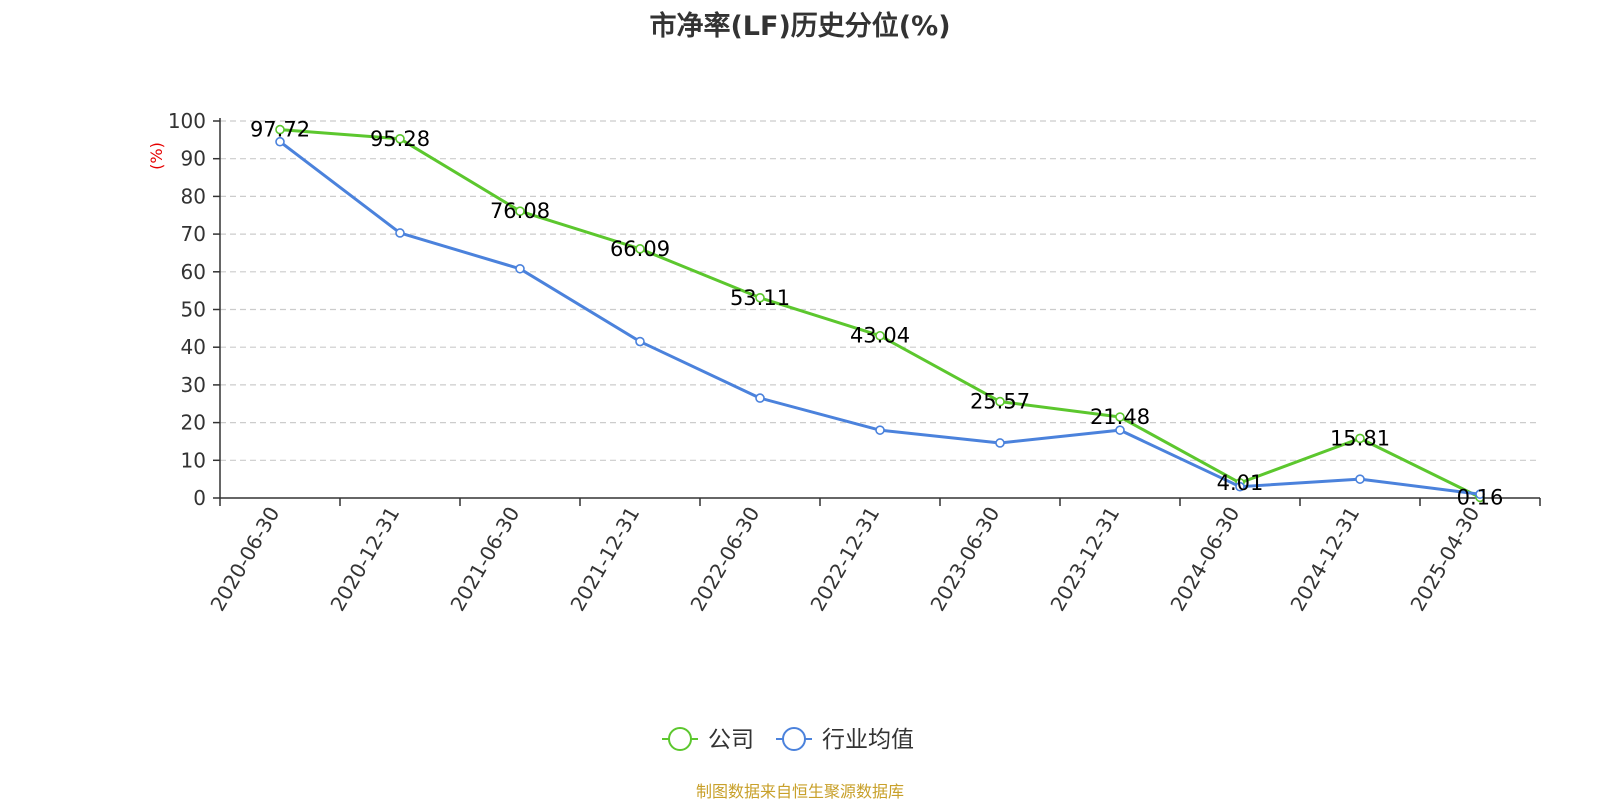 The height and width of the screenshot is (802, 1600). I want to click on x-tick-label: 2024-12-31, so click(1324, 559).